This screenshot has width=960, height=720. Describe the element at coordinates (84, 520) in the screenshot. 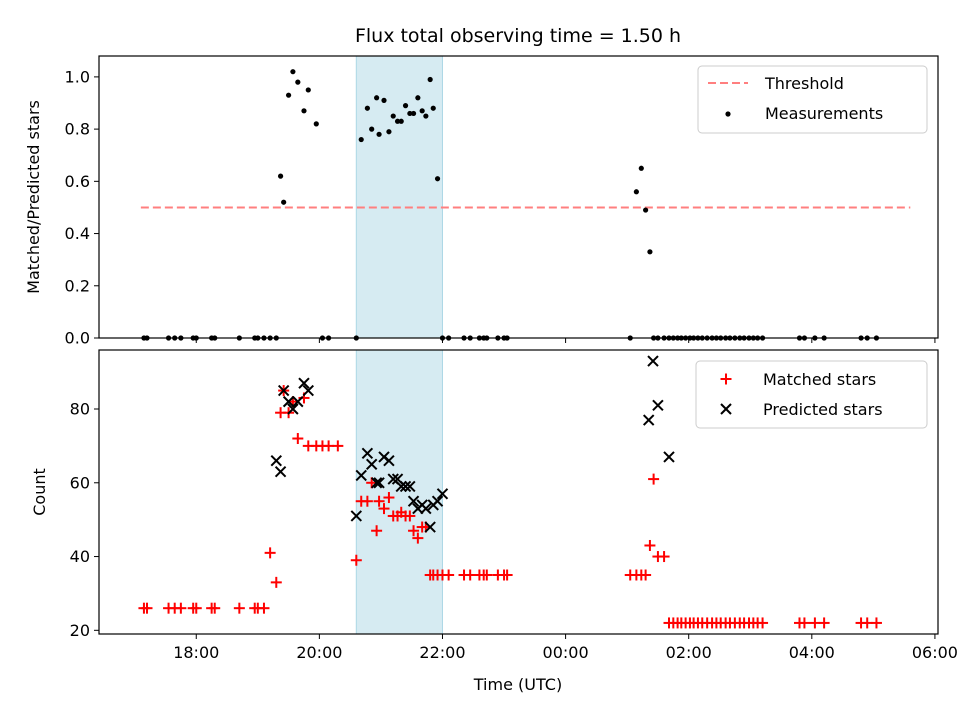

I see `count-y-axis: 20 40 60 80` at that location.